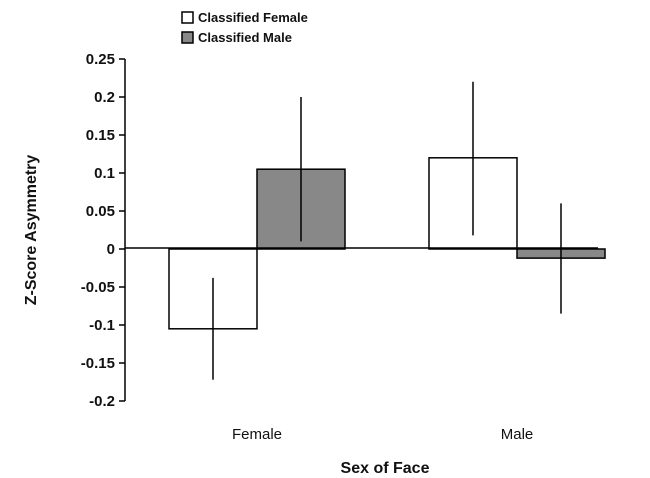  I want to click on legend-swatch-classified-male, so click(187, 37).